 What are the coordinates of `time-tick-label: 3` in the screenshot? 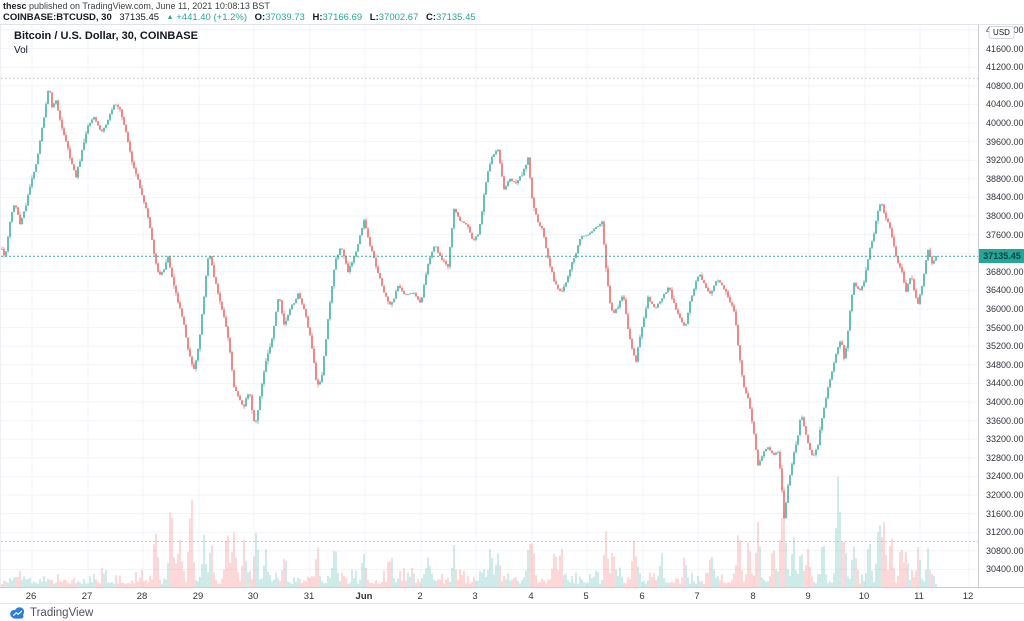 It's located at (475, 596).